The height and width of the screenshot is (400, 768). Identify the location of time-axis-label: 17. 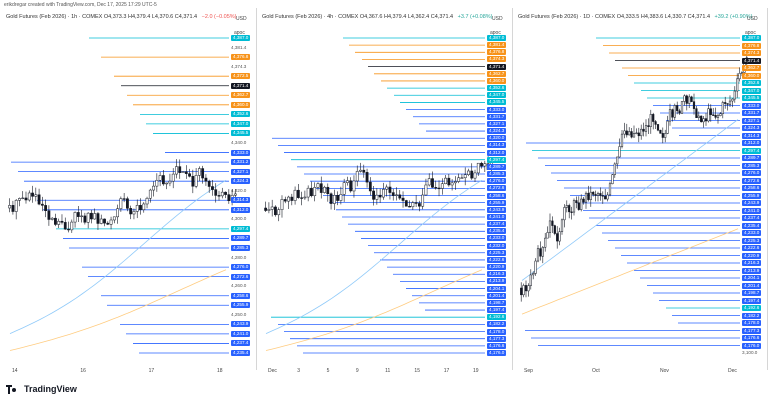
(446, 371).